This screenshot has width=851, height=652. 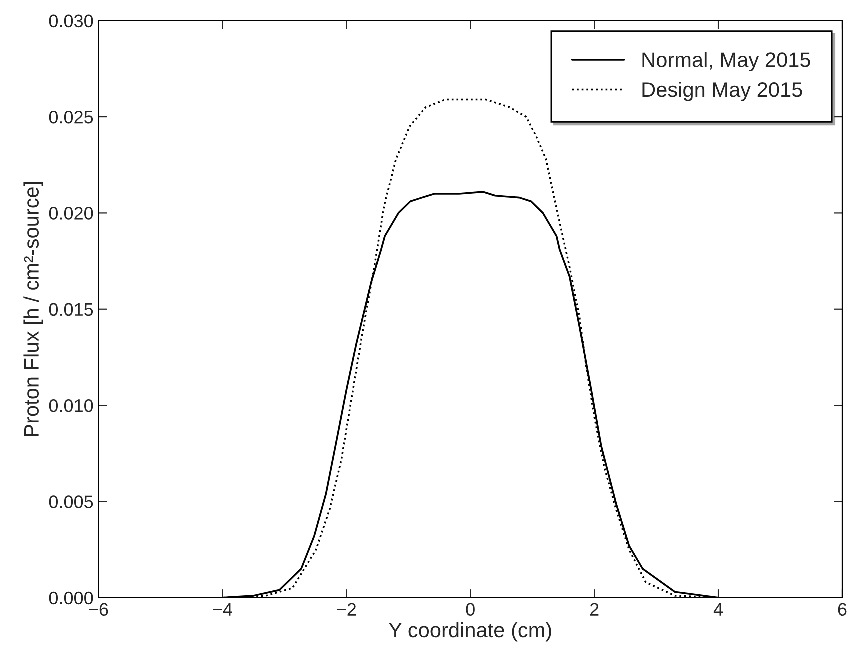 What do you see at coordinates (470, 609) in the screenshot?
I see `x-tick-label: 0` at bounding box center [470, 609].